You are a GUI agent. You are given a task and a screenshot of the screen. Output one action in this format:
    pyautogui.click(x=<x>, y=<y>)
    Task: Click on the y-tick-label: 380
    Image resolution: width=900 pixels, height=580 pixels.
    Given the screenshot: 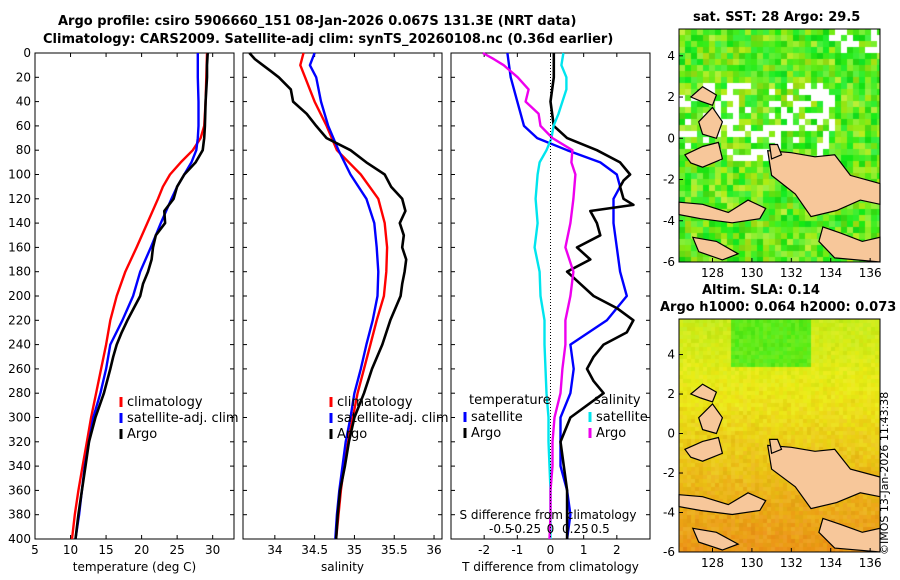 What is the action you would take?
    pyautogui.click(x=19, y=515)
    